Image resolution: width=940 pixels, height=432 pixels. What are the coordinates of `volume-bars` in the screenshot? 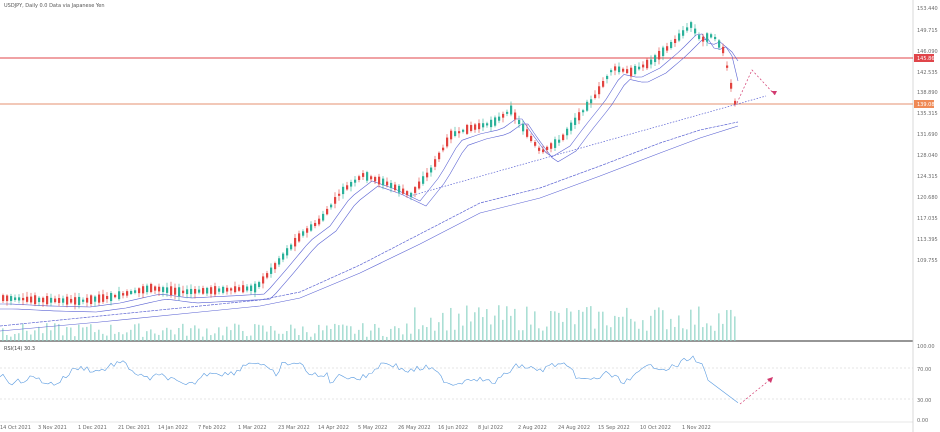 It's located at (369, 323).